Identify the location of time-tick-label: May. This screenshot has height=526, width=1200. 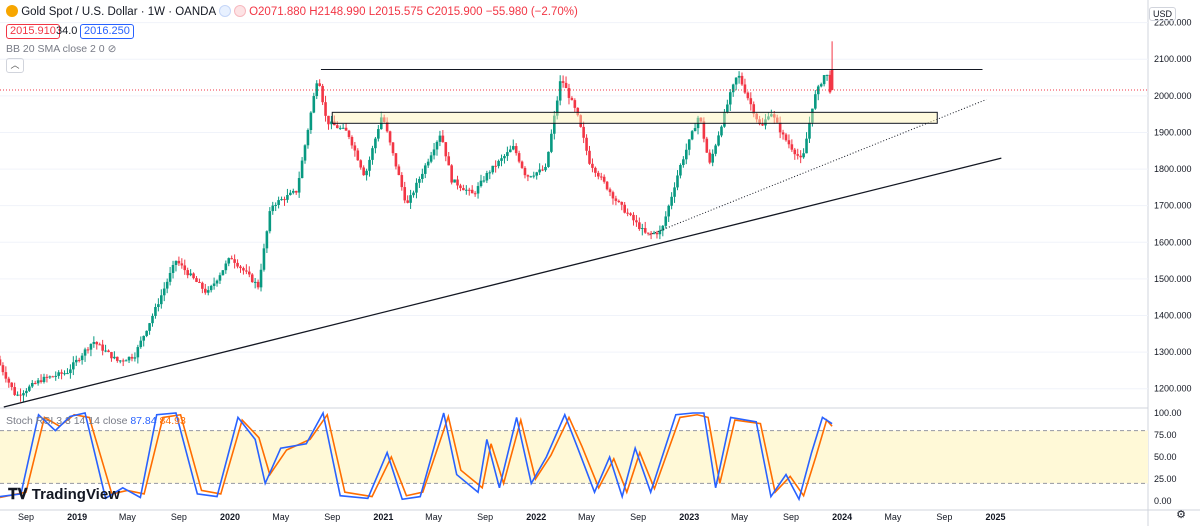
(128, 517).